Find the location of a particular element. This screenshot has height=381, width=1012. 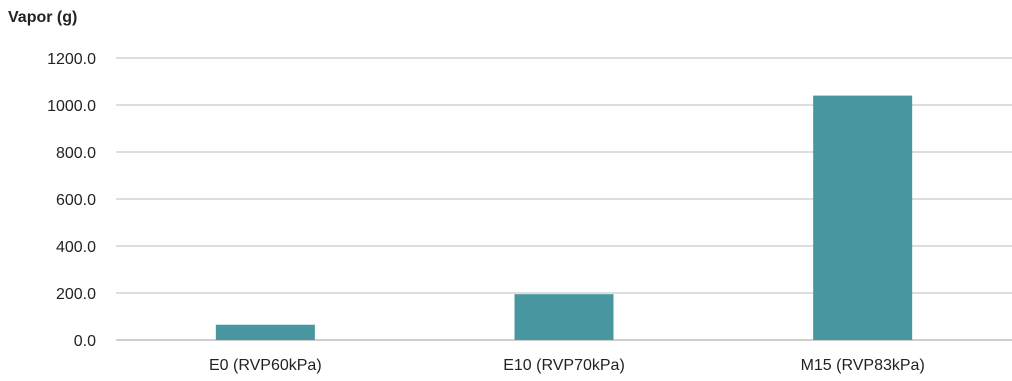

y-tick-label: 1200.0 is located at coordinates (71, 59).